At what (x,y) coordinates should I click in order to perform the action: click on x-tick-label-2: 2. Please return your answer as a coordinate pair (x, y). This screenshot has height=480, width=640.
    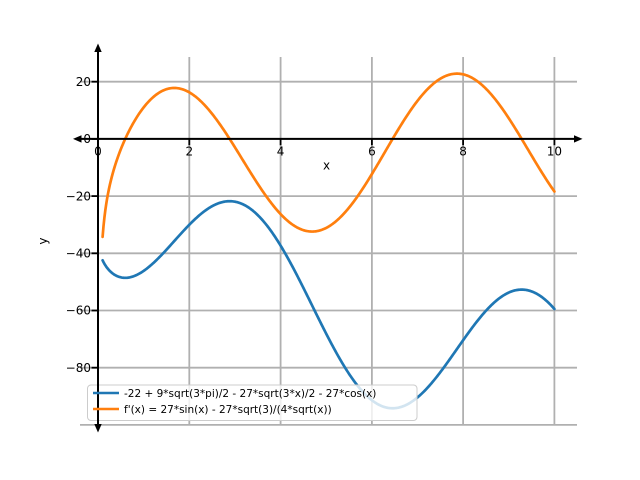
    Looking at the image, I should click on (189, 152).